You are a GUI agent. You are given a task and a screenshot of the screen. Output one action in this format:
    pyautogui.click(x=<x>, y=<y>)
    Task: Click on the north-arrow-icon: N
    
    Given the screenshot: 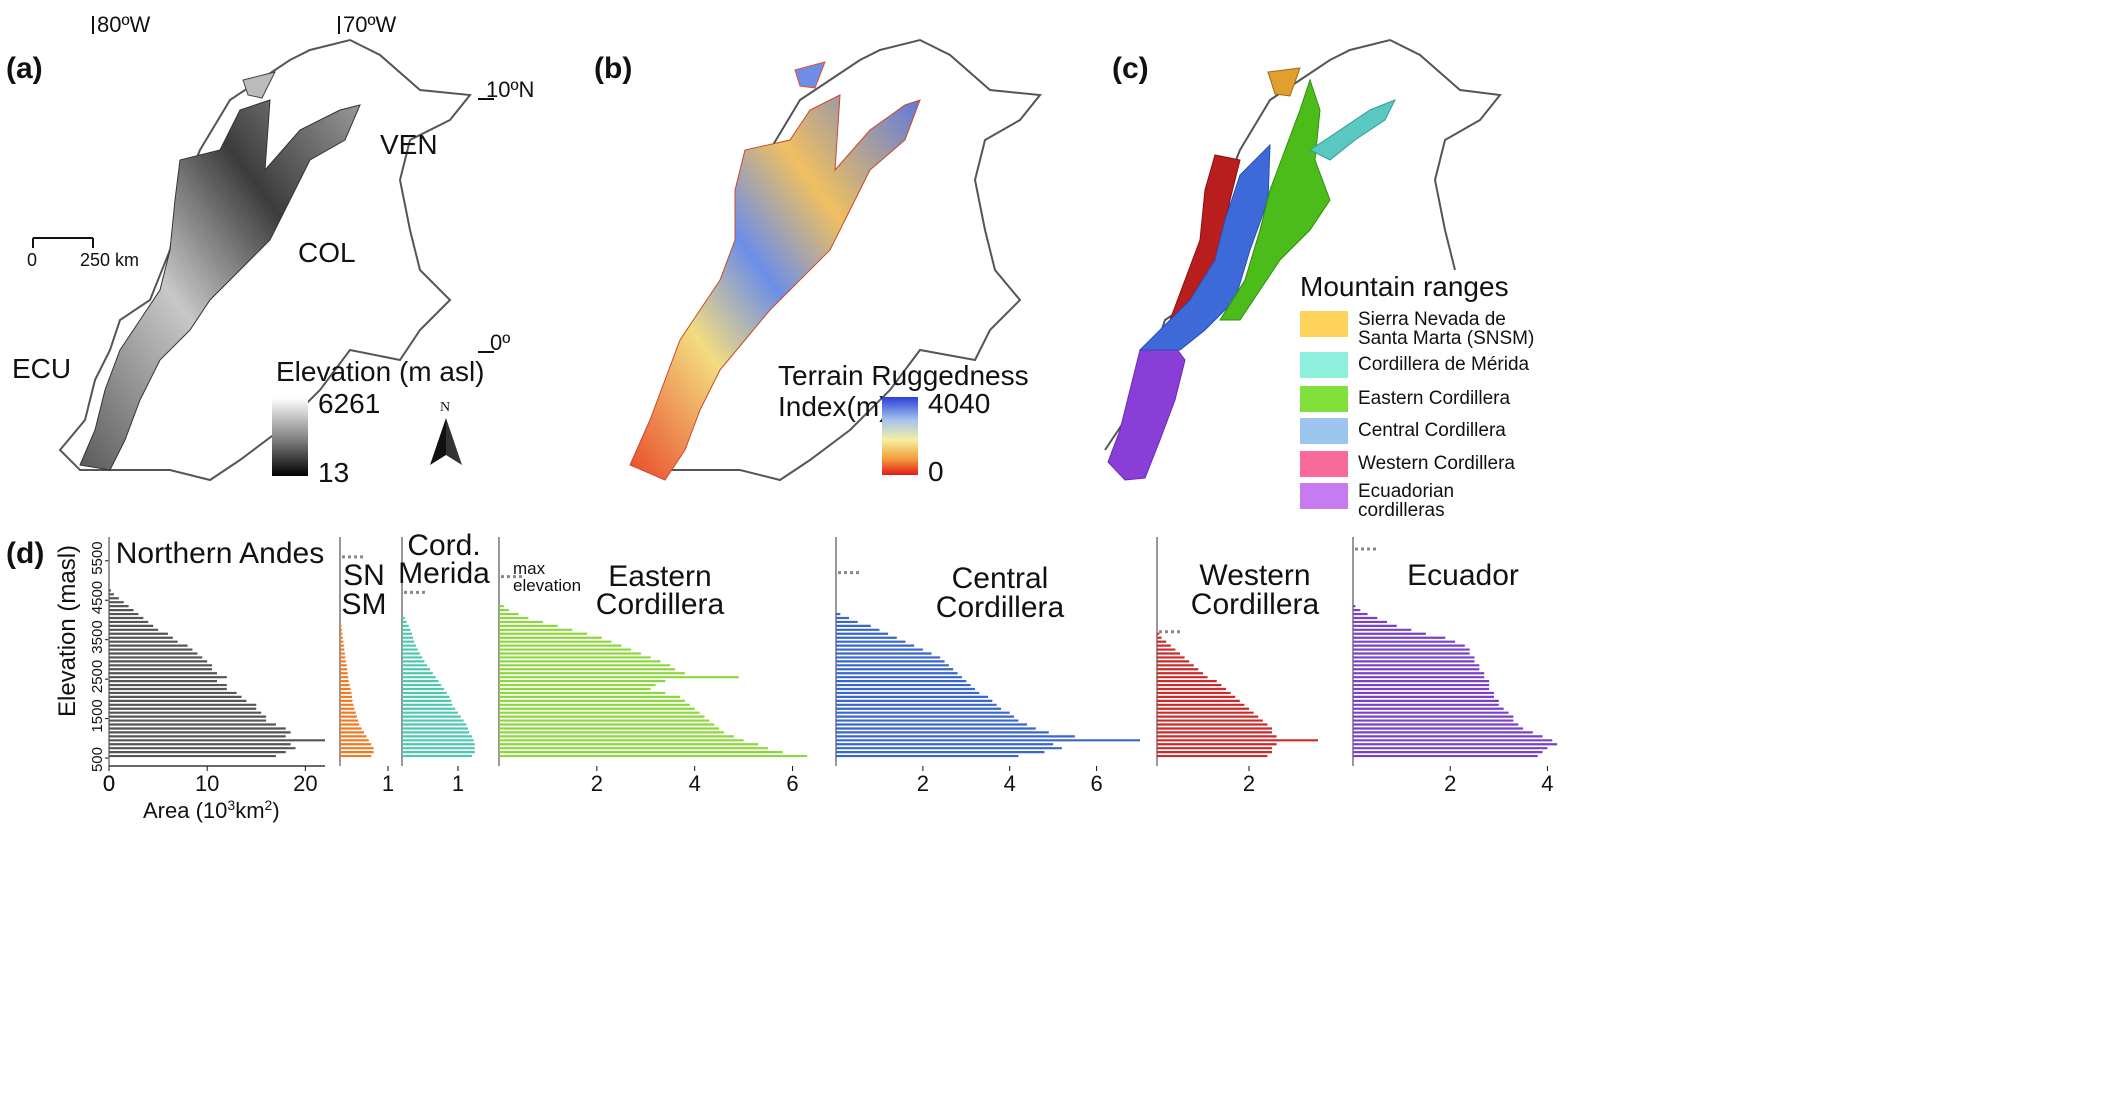 What is the action you would take?
    pyautogui.click(x=446, y=432)
    